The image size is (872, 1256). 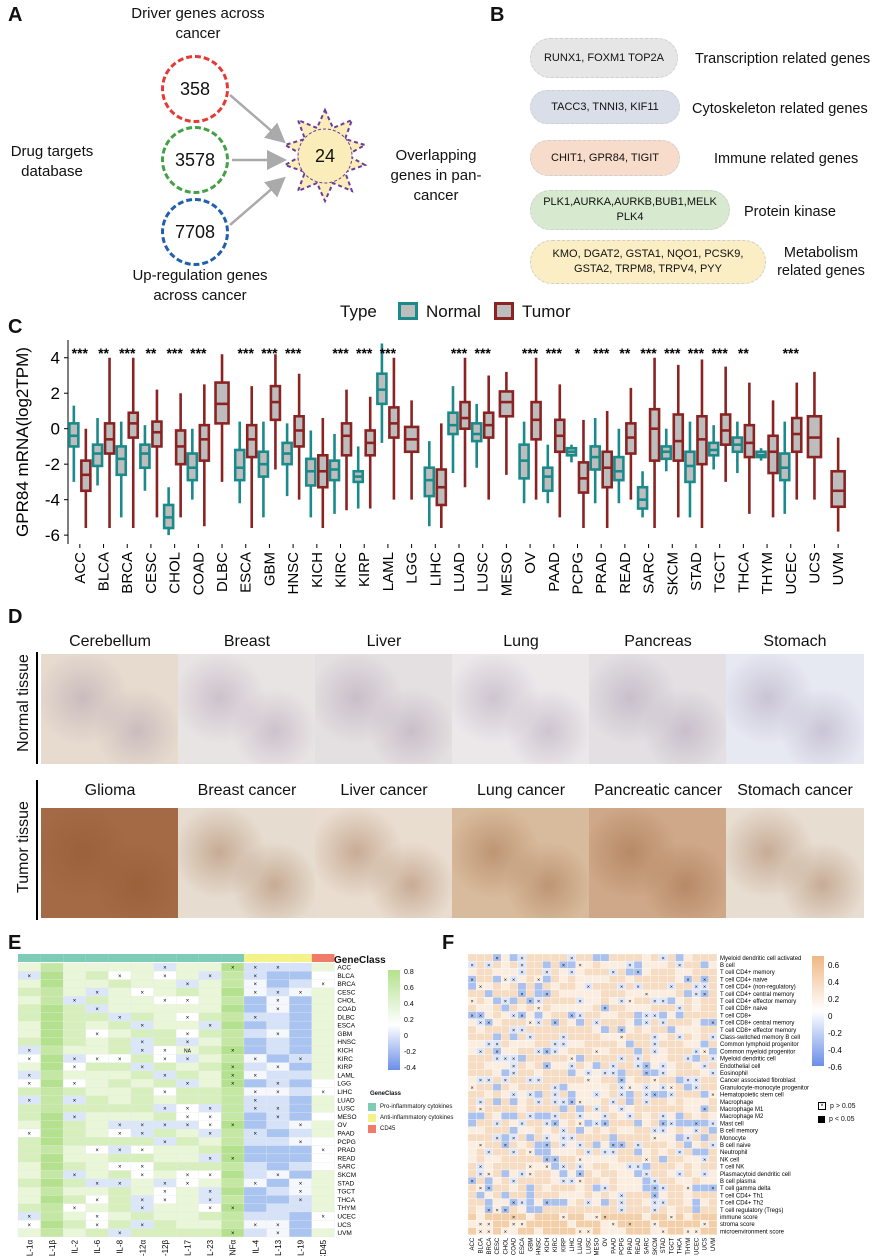 What do you see at coordinates (761, 454) in the screenshot?
I see `box-normal-THYM` at bounding box center [761, 454].